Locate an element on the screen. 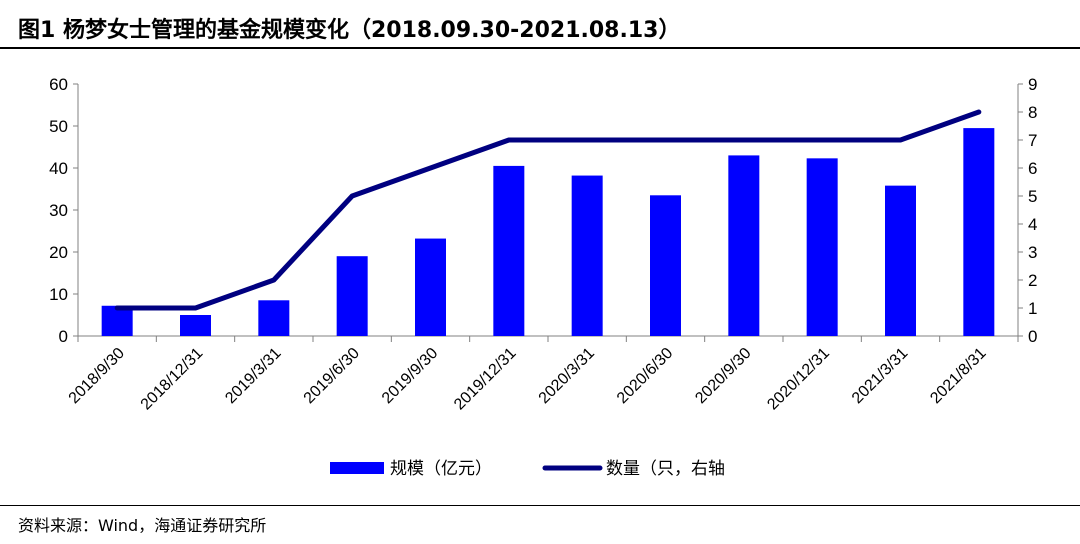  y-right-tick-label: 7 is located at coordinates (1032, 140).